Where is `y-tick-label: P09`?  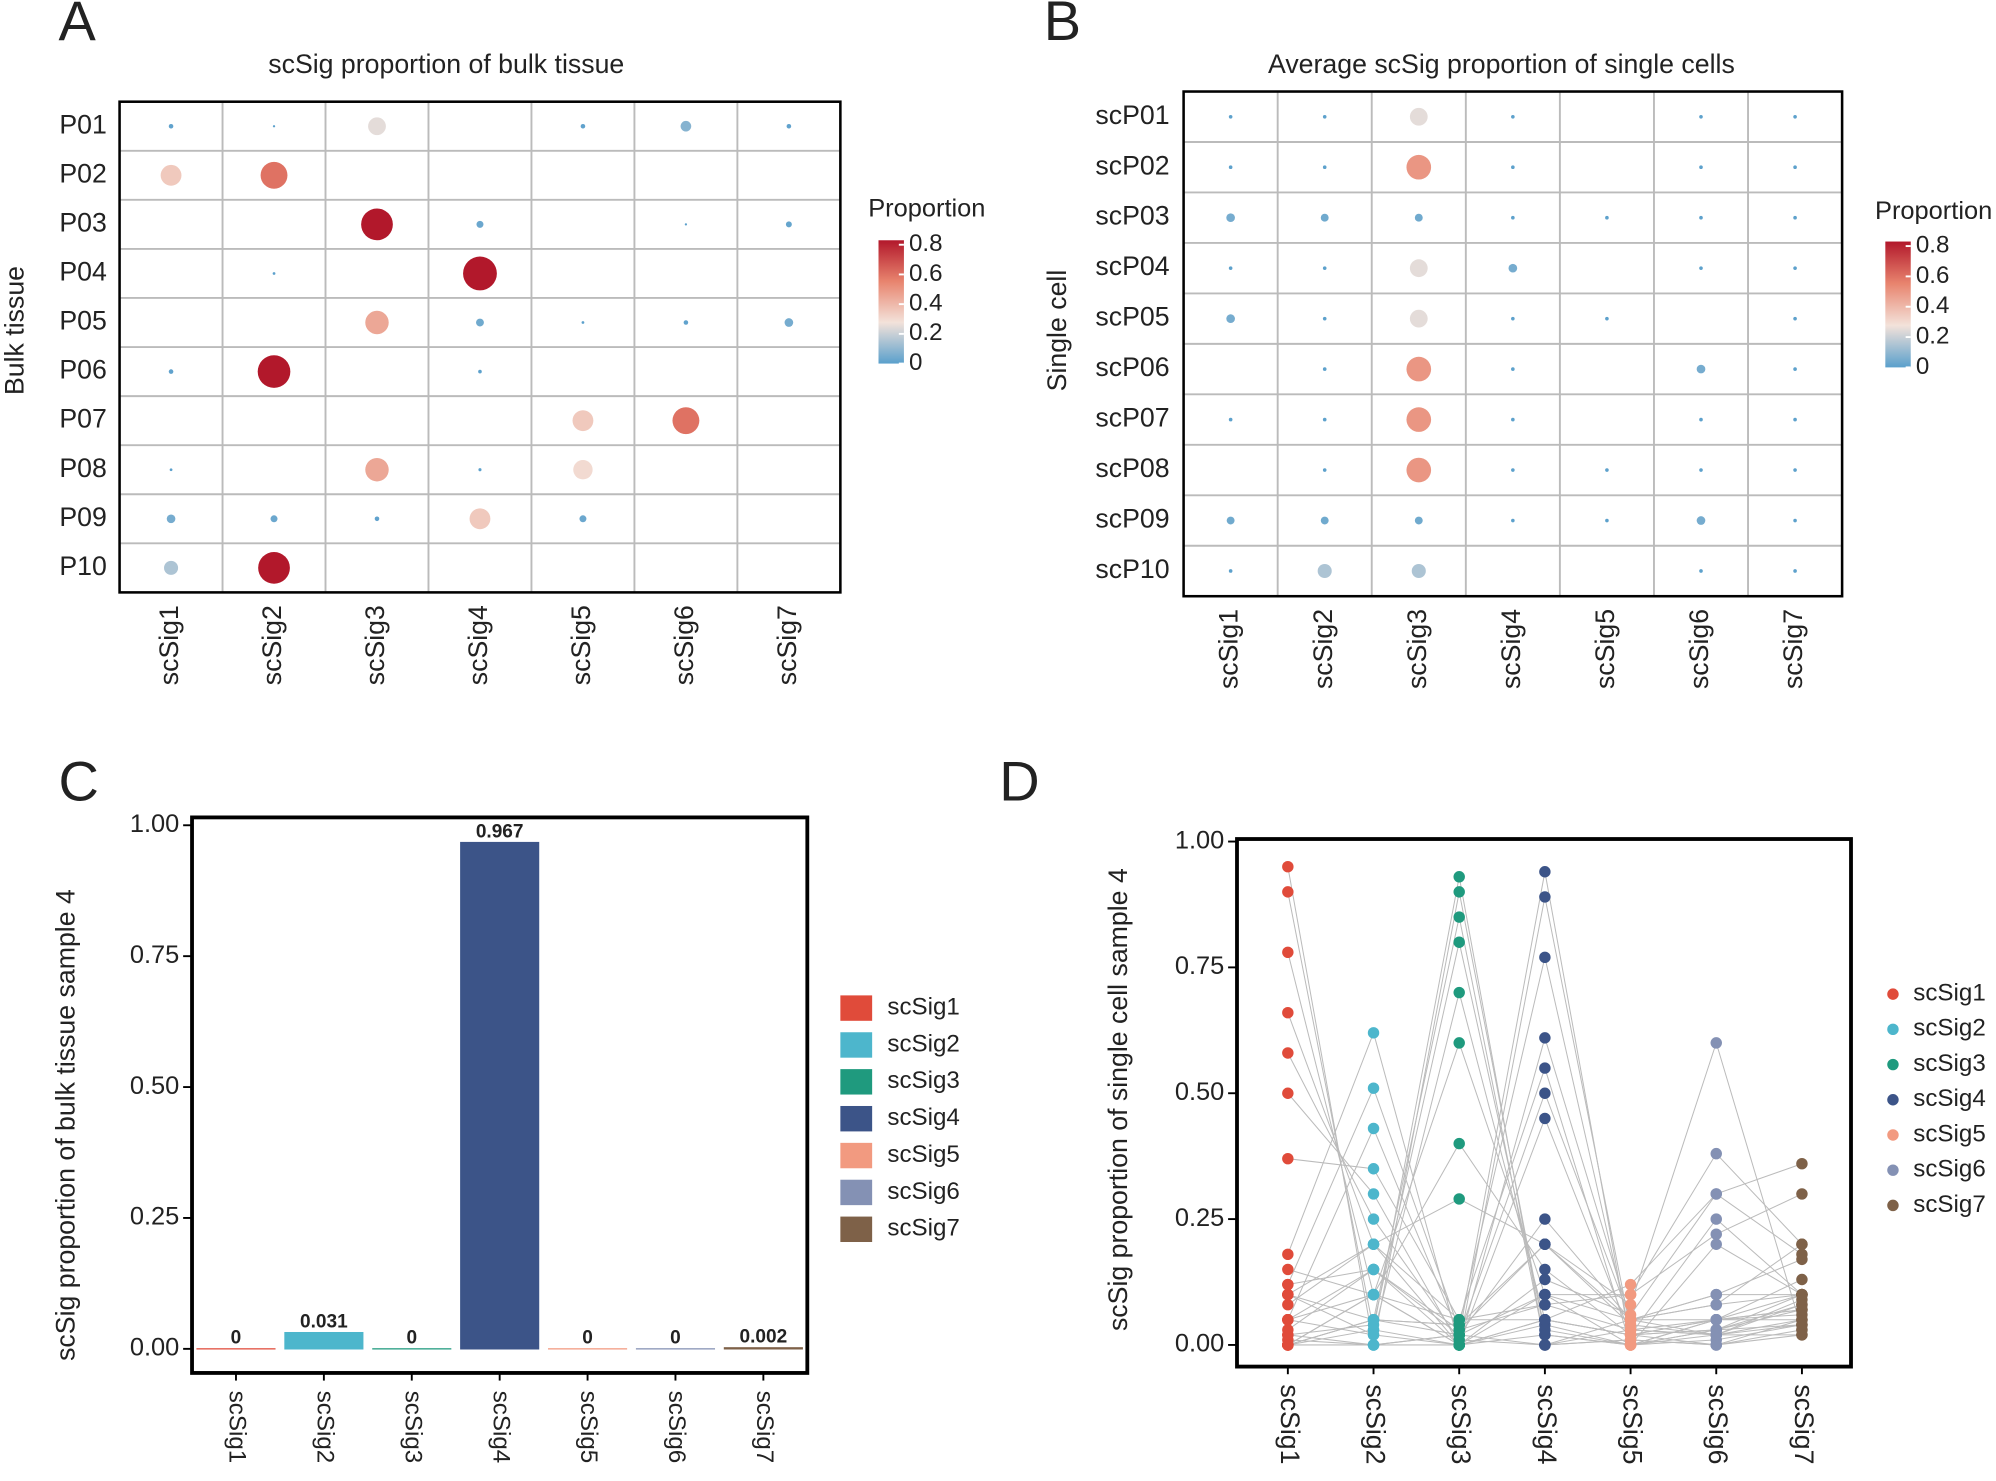
y-tick-label: P09 is located at coordinates (83, 517).